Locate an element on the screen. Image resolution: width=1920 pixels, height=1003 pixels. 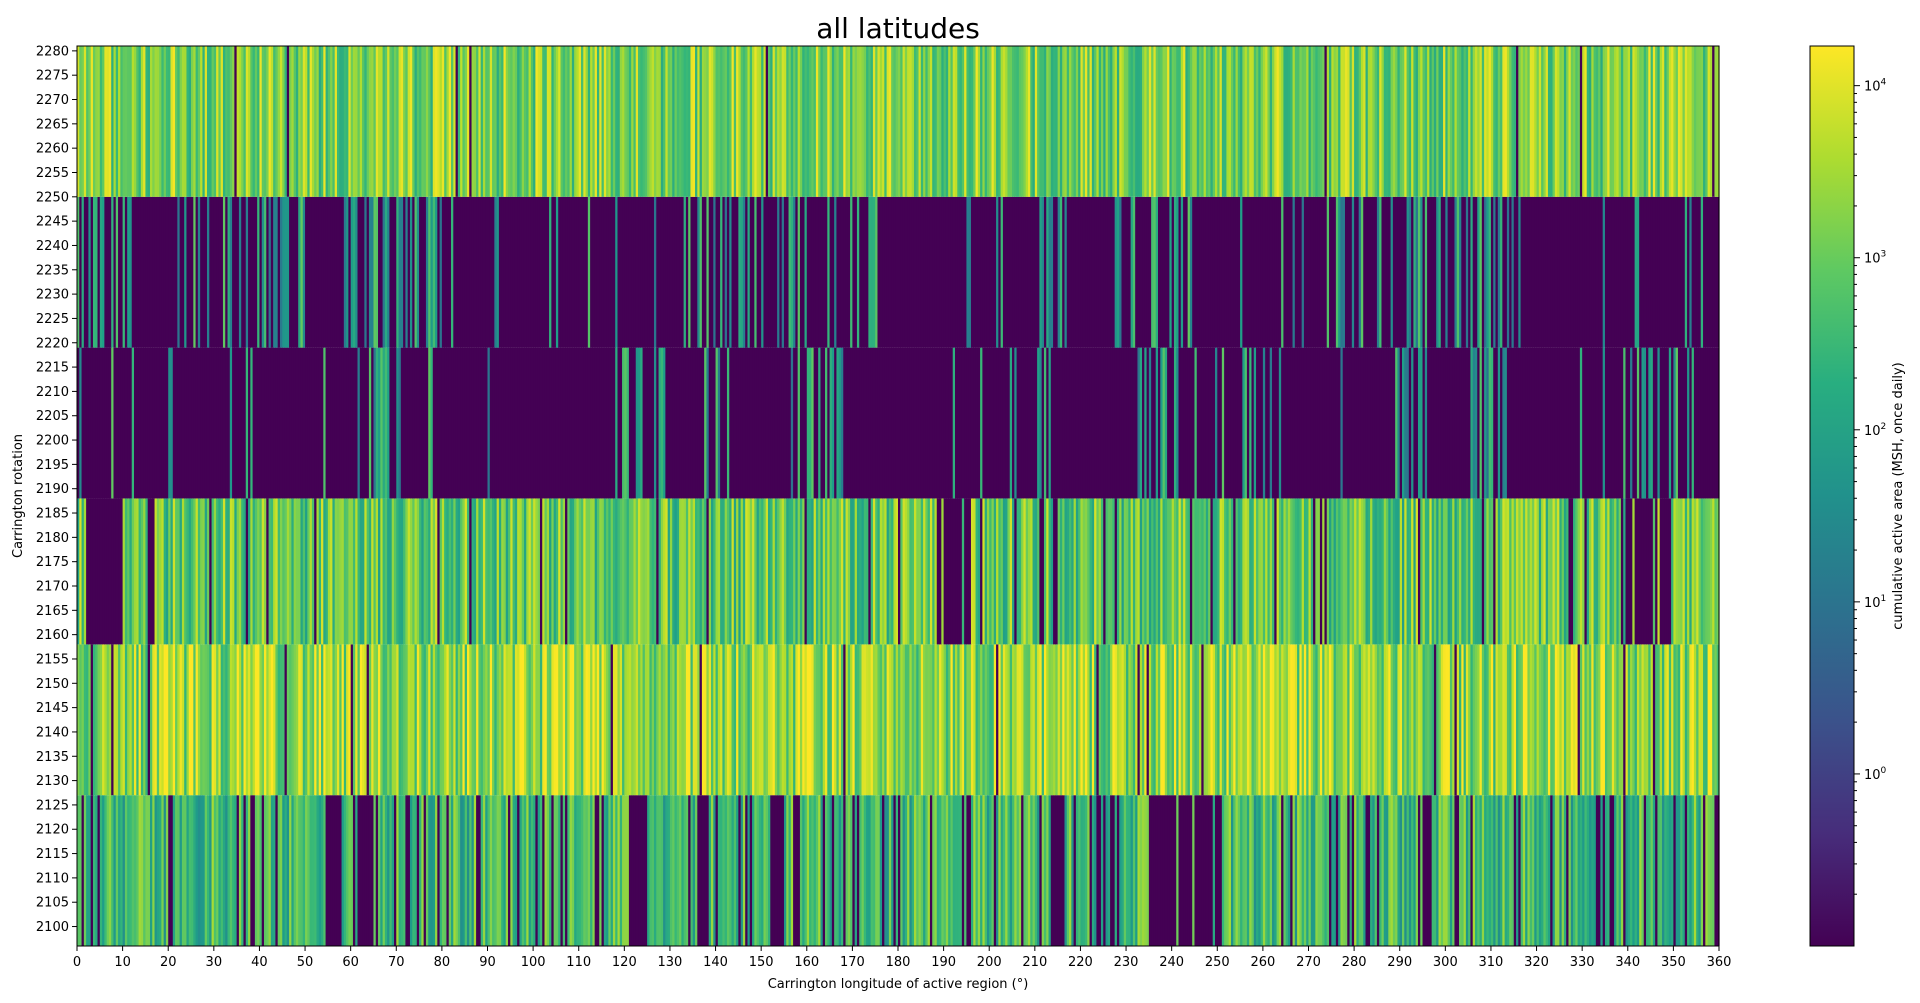
x-tick-label: 270 is located at coordinates (1308, 962).